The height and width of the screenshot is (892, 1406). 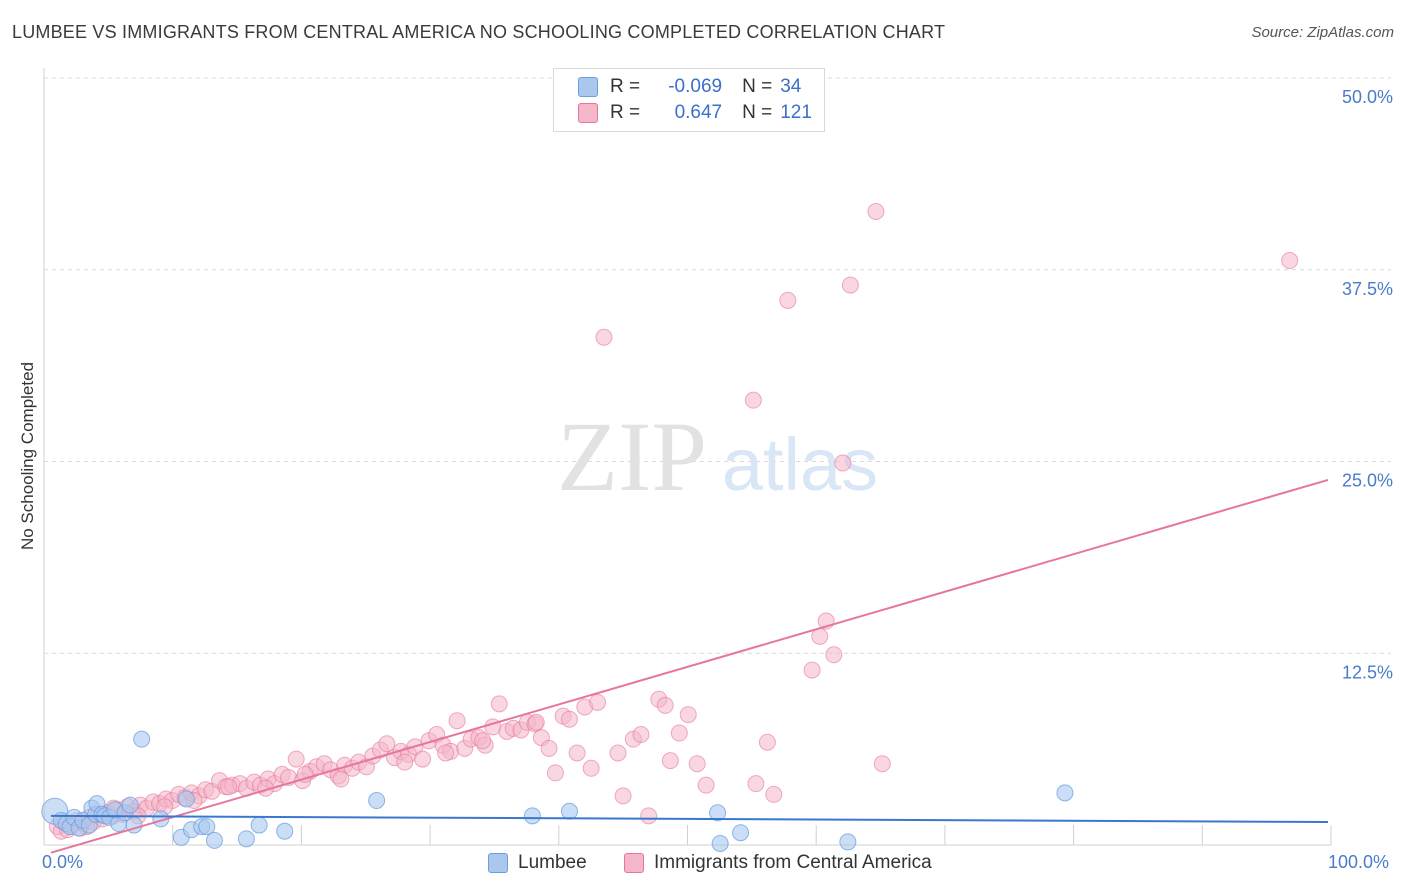 What do you see at coordinates (1367, 672) in the screenshot?
I see `y-tick-label: 12.5%` at bounding box center [1367, 672].